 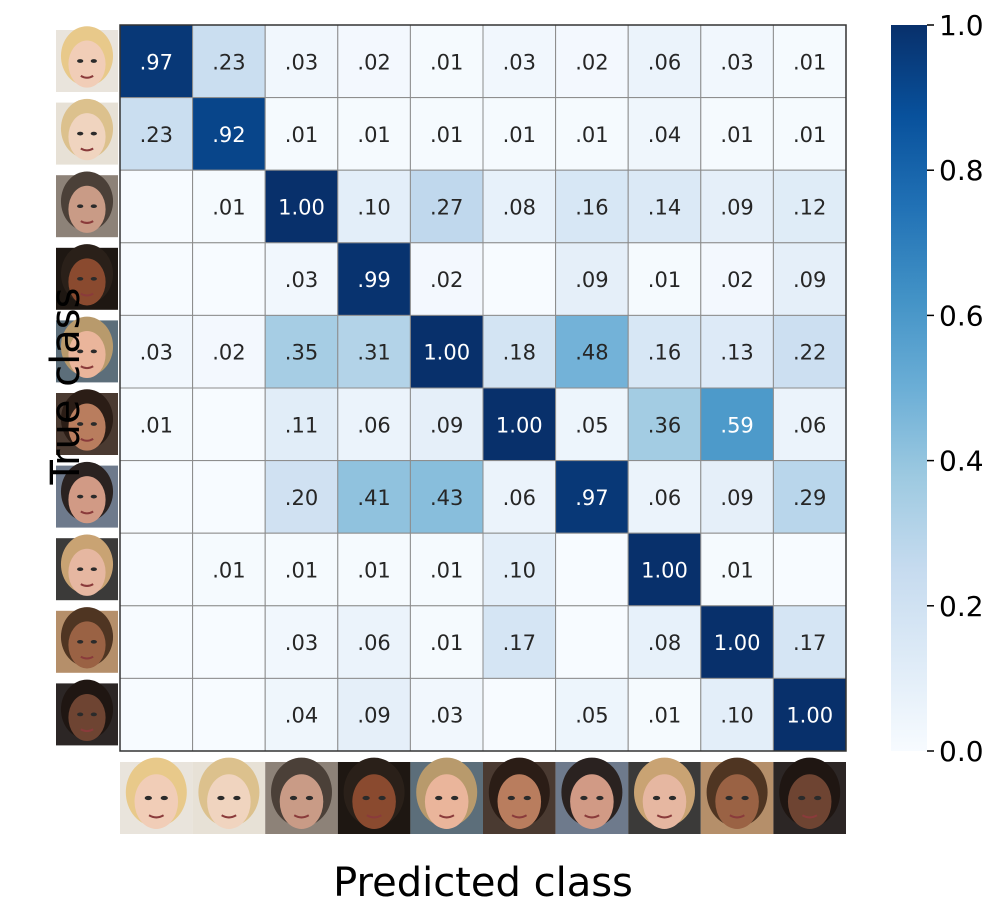 What do you see at coordinates (664, 425) in the screenshot?
I see `cell-value-label: .36` at bounding box center [664, 425].